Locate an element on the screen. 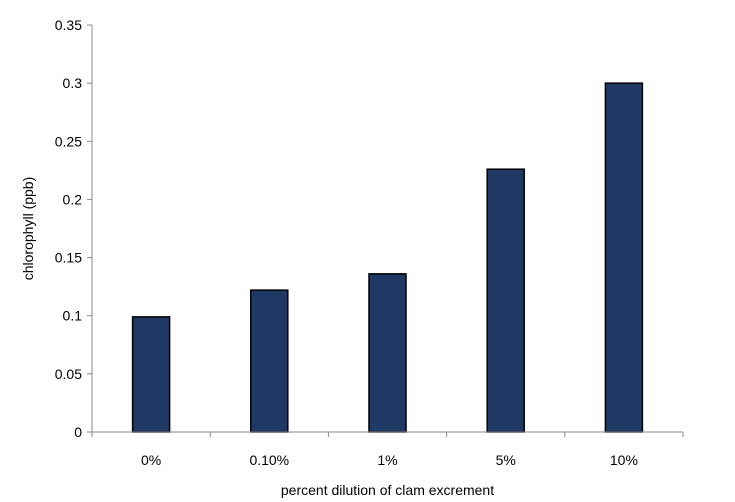 Image resolution: width=735 pixels, height=502 pixels. y-tick-label: 0.05 is located at coordinates (68, 374).